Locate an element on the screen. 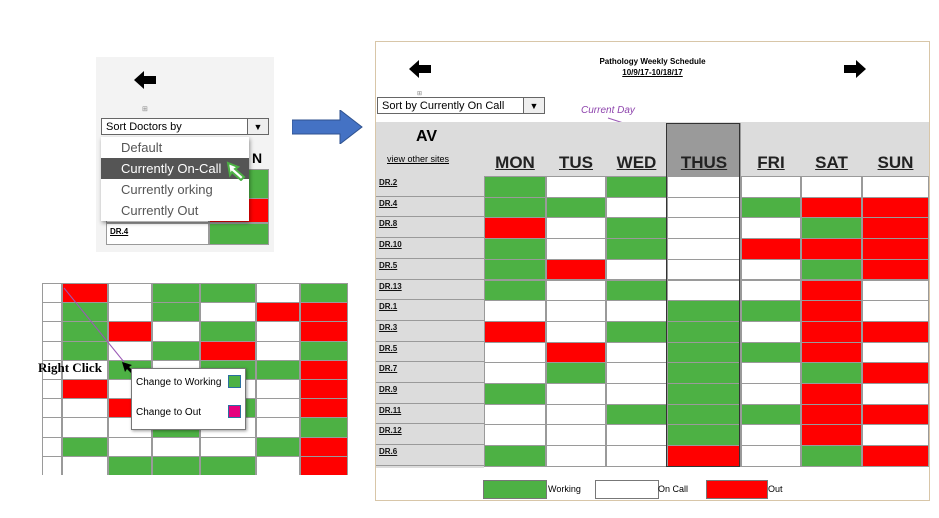 The width and height of the screenshot is (939, 518). menu-item-currently-working: Currently orking is located at coordinates (167, 189).